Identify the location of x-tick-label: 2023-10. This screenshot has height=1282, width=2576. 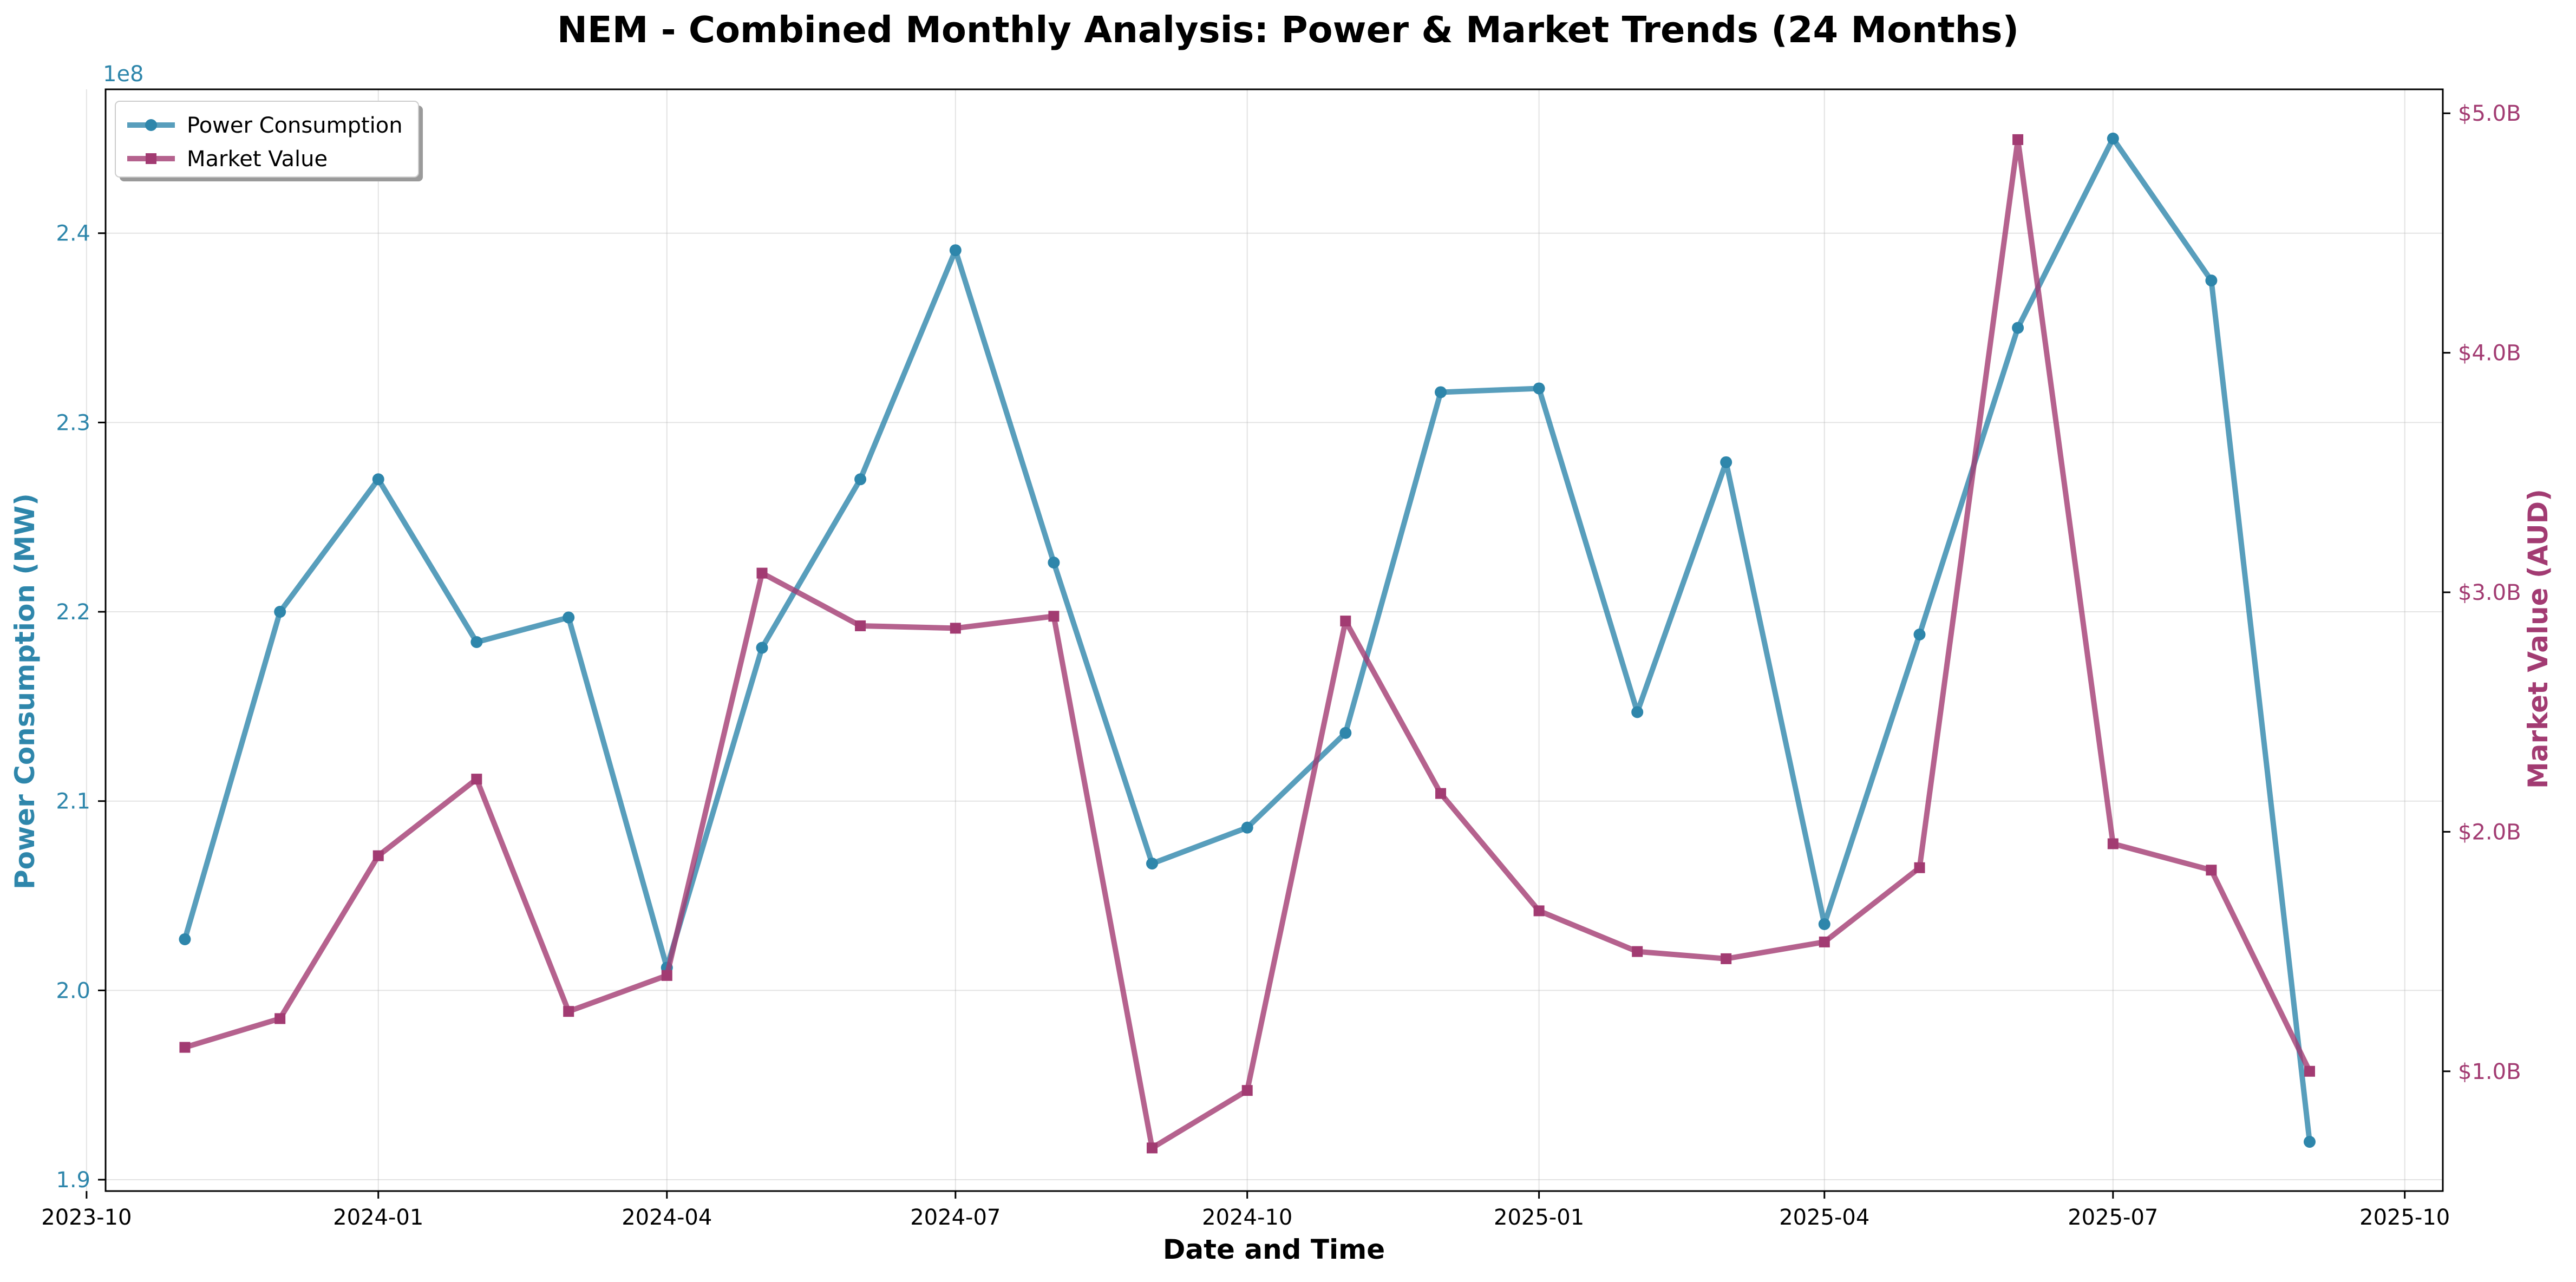
(86, 1217).